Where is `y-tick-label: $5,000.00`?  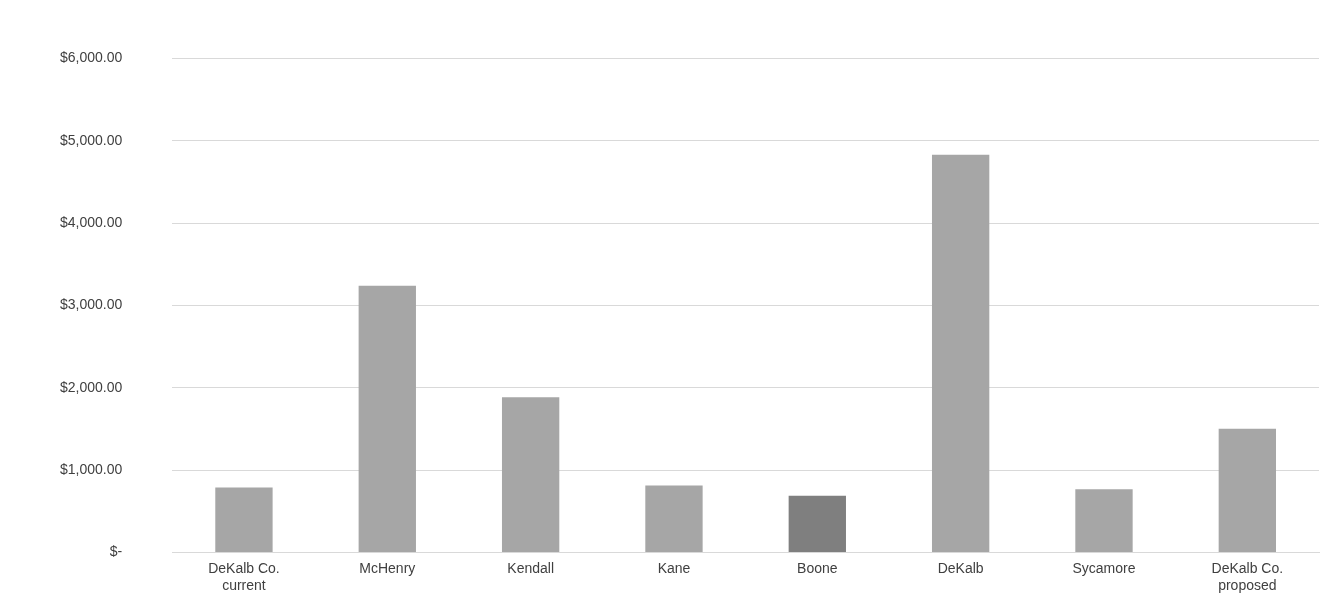
y-tick-label: $5,000.00 is located at coordinates (91, 139).